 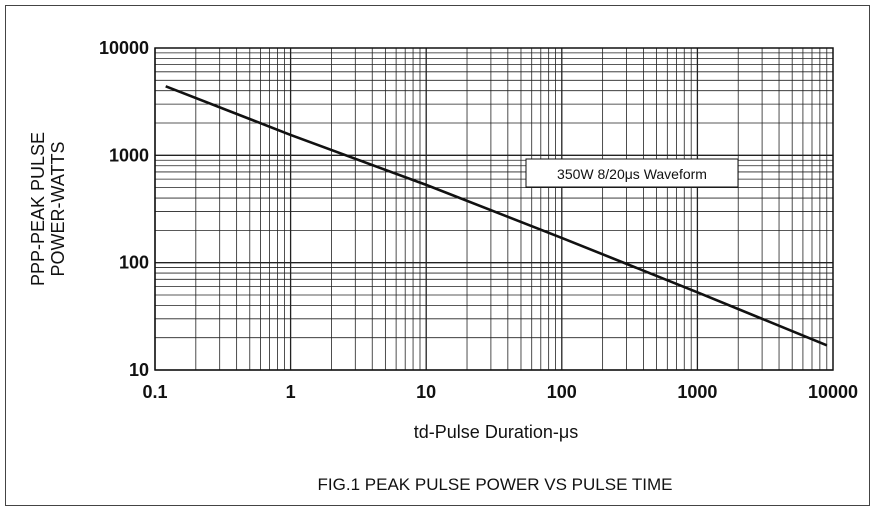 I want to click on x-tick-labels: 0.1 1 10 100 1000 10000, so click(x=500, y=392).